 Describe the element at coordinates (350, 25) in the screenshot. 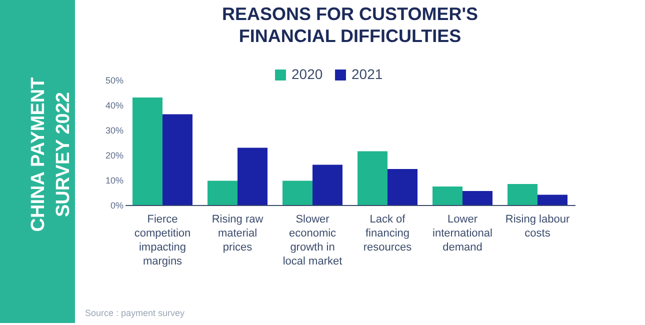

I see `chart-title: REASONS FOR CUSTOMER'S FINANCIAL DIFFICULTIES` at that location.